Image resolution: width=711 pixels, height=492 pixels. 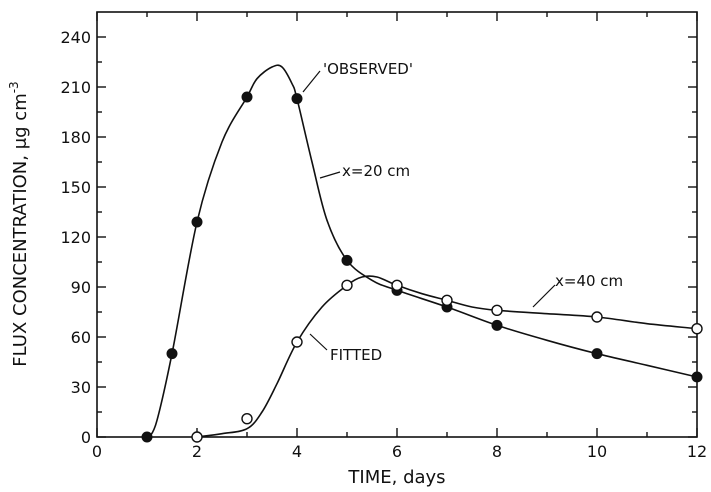 I want to click on y-tick-label: 240, so click(x=75, y=37).